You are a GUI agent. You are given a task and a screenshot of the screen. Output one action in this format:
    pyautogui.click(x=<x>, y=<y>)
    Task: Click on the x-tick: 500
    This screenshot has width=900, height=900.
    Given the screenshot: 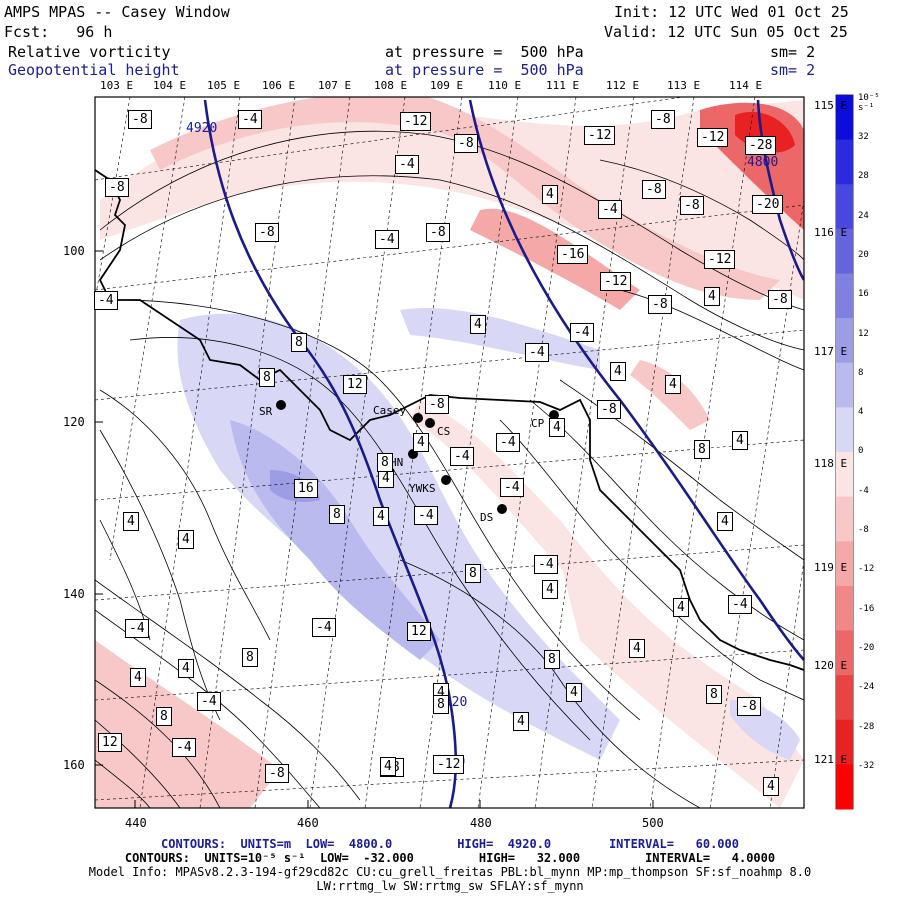 What is the action you would take?
    pyautogui.click(x=653, y=823)
    